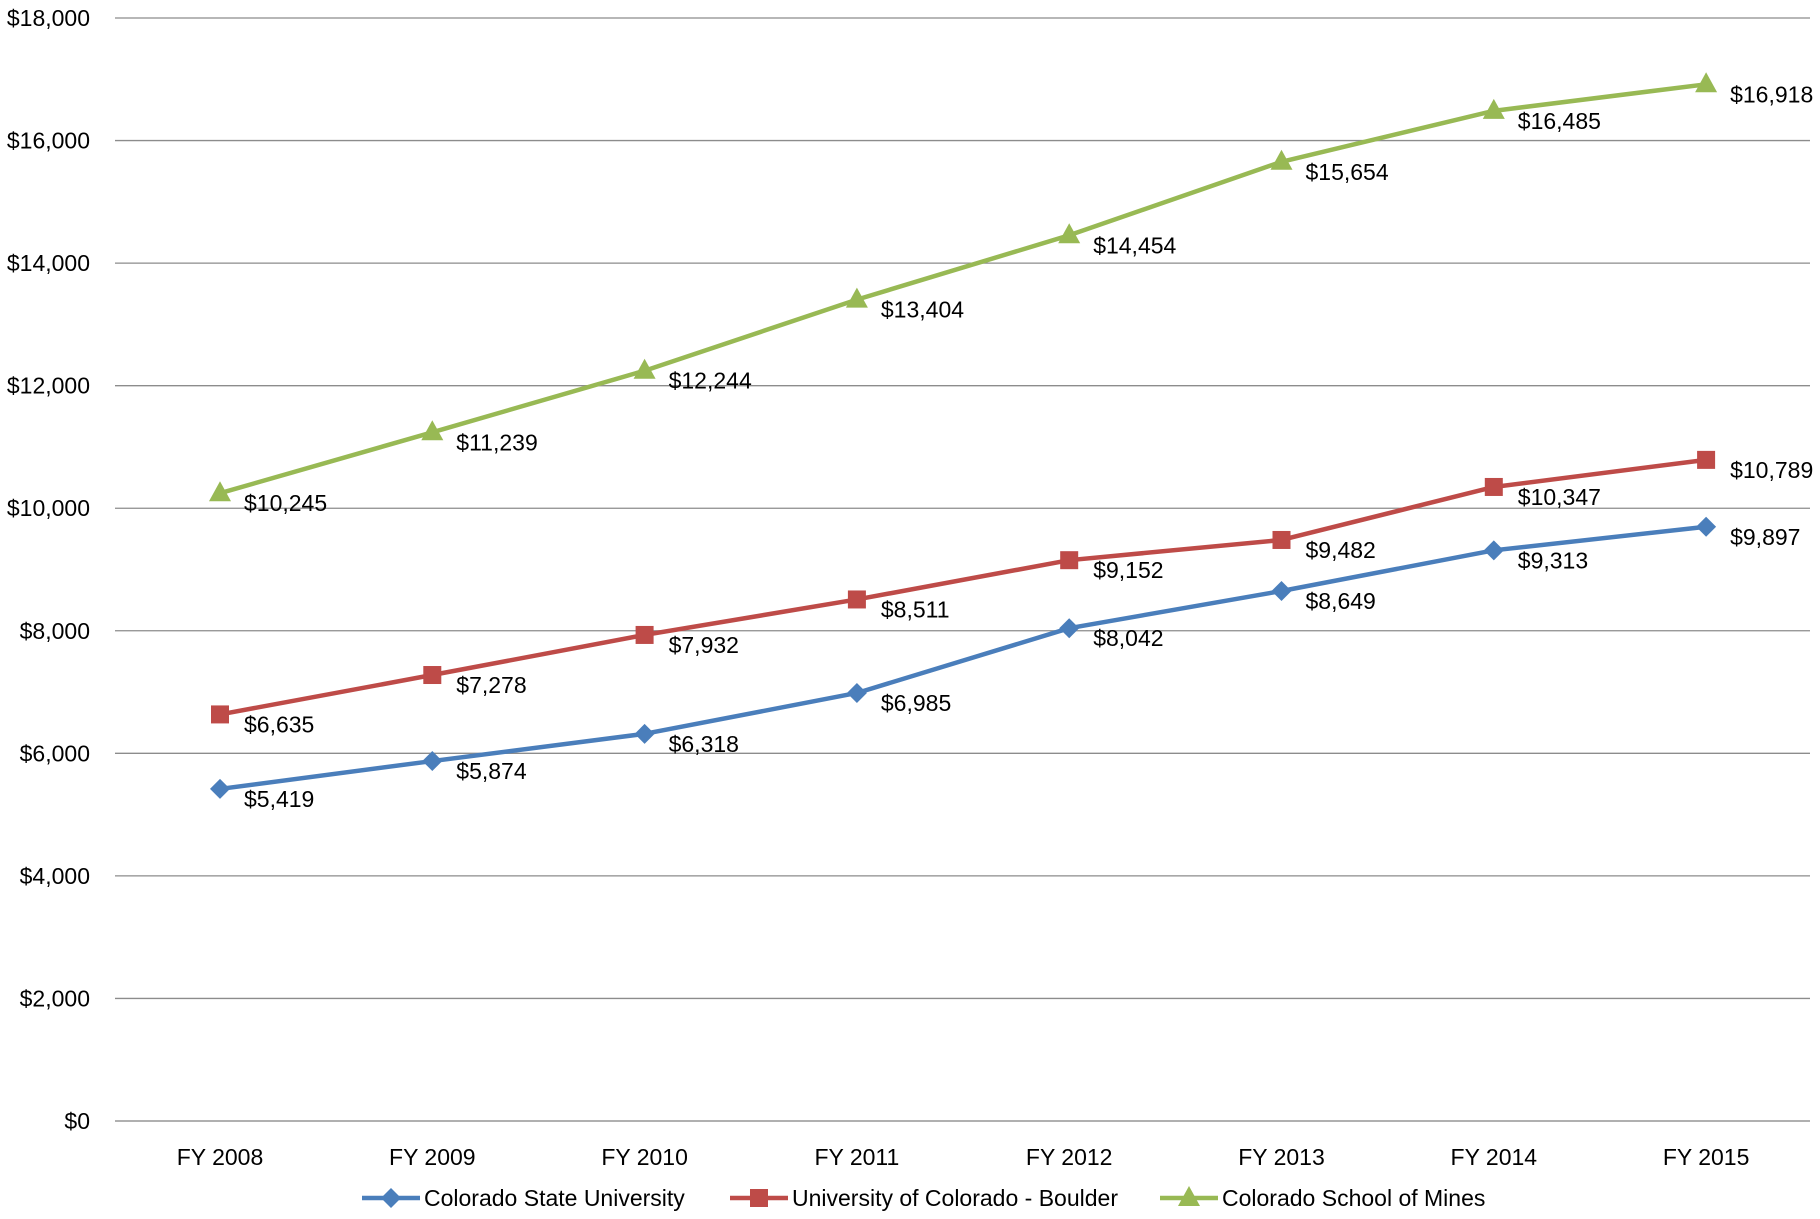 This screenshot has height=1219, width=1820. What do you see at coordinates (704, 645) in the screenshot?
I see `data-label: $7,932` at bounding box center [704, 645].